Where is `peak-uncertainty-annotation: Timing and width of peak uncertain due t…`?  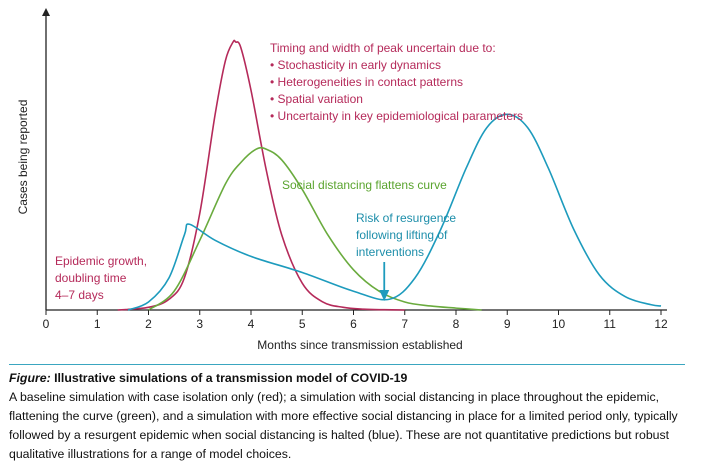 peak-uncertainty-annotation: Timing and width of peak uncertain due t… is located at coordinates (396, 82).